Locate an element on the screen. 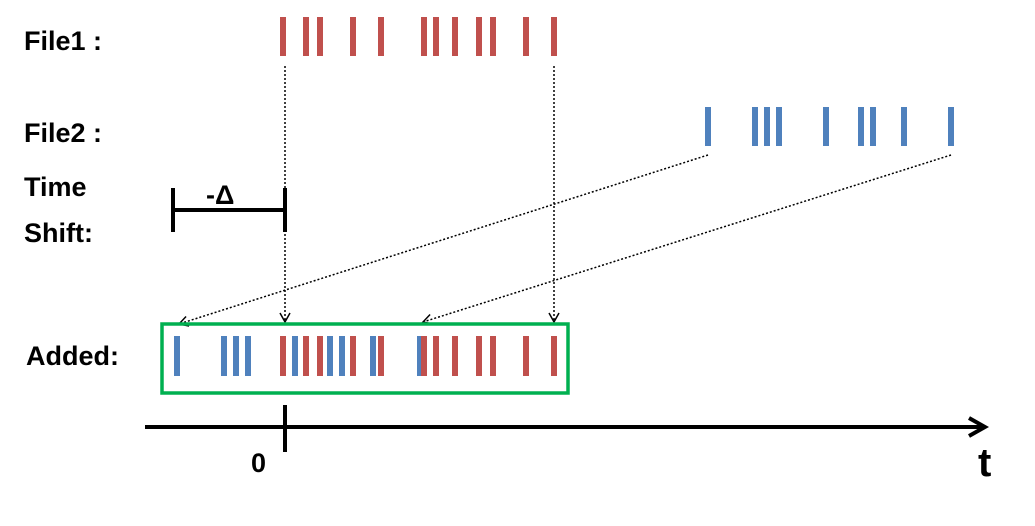  added-box is located at coordinates (365, 358).